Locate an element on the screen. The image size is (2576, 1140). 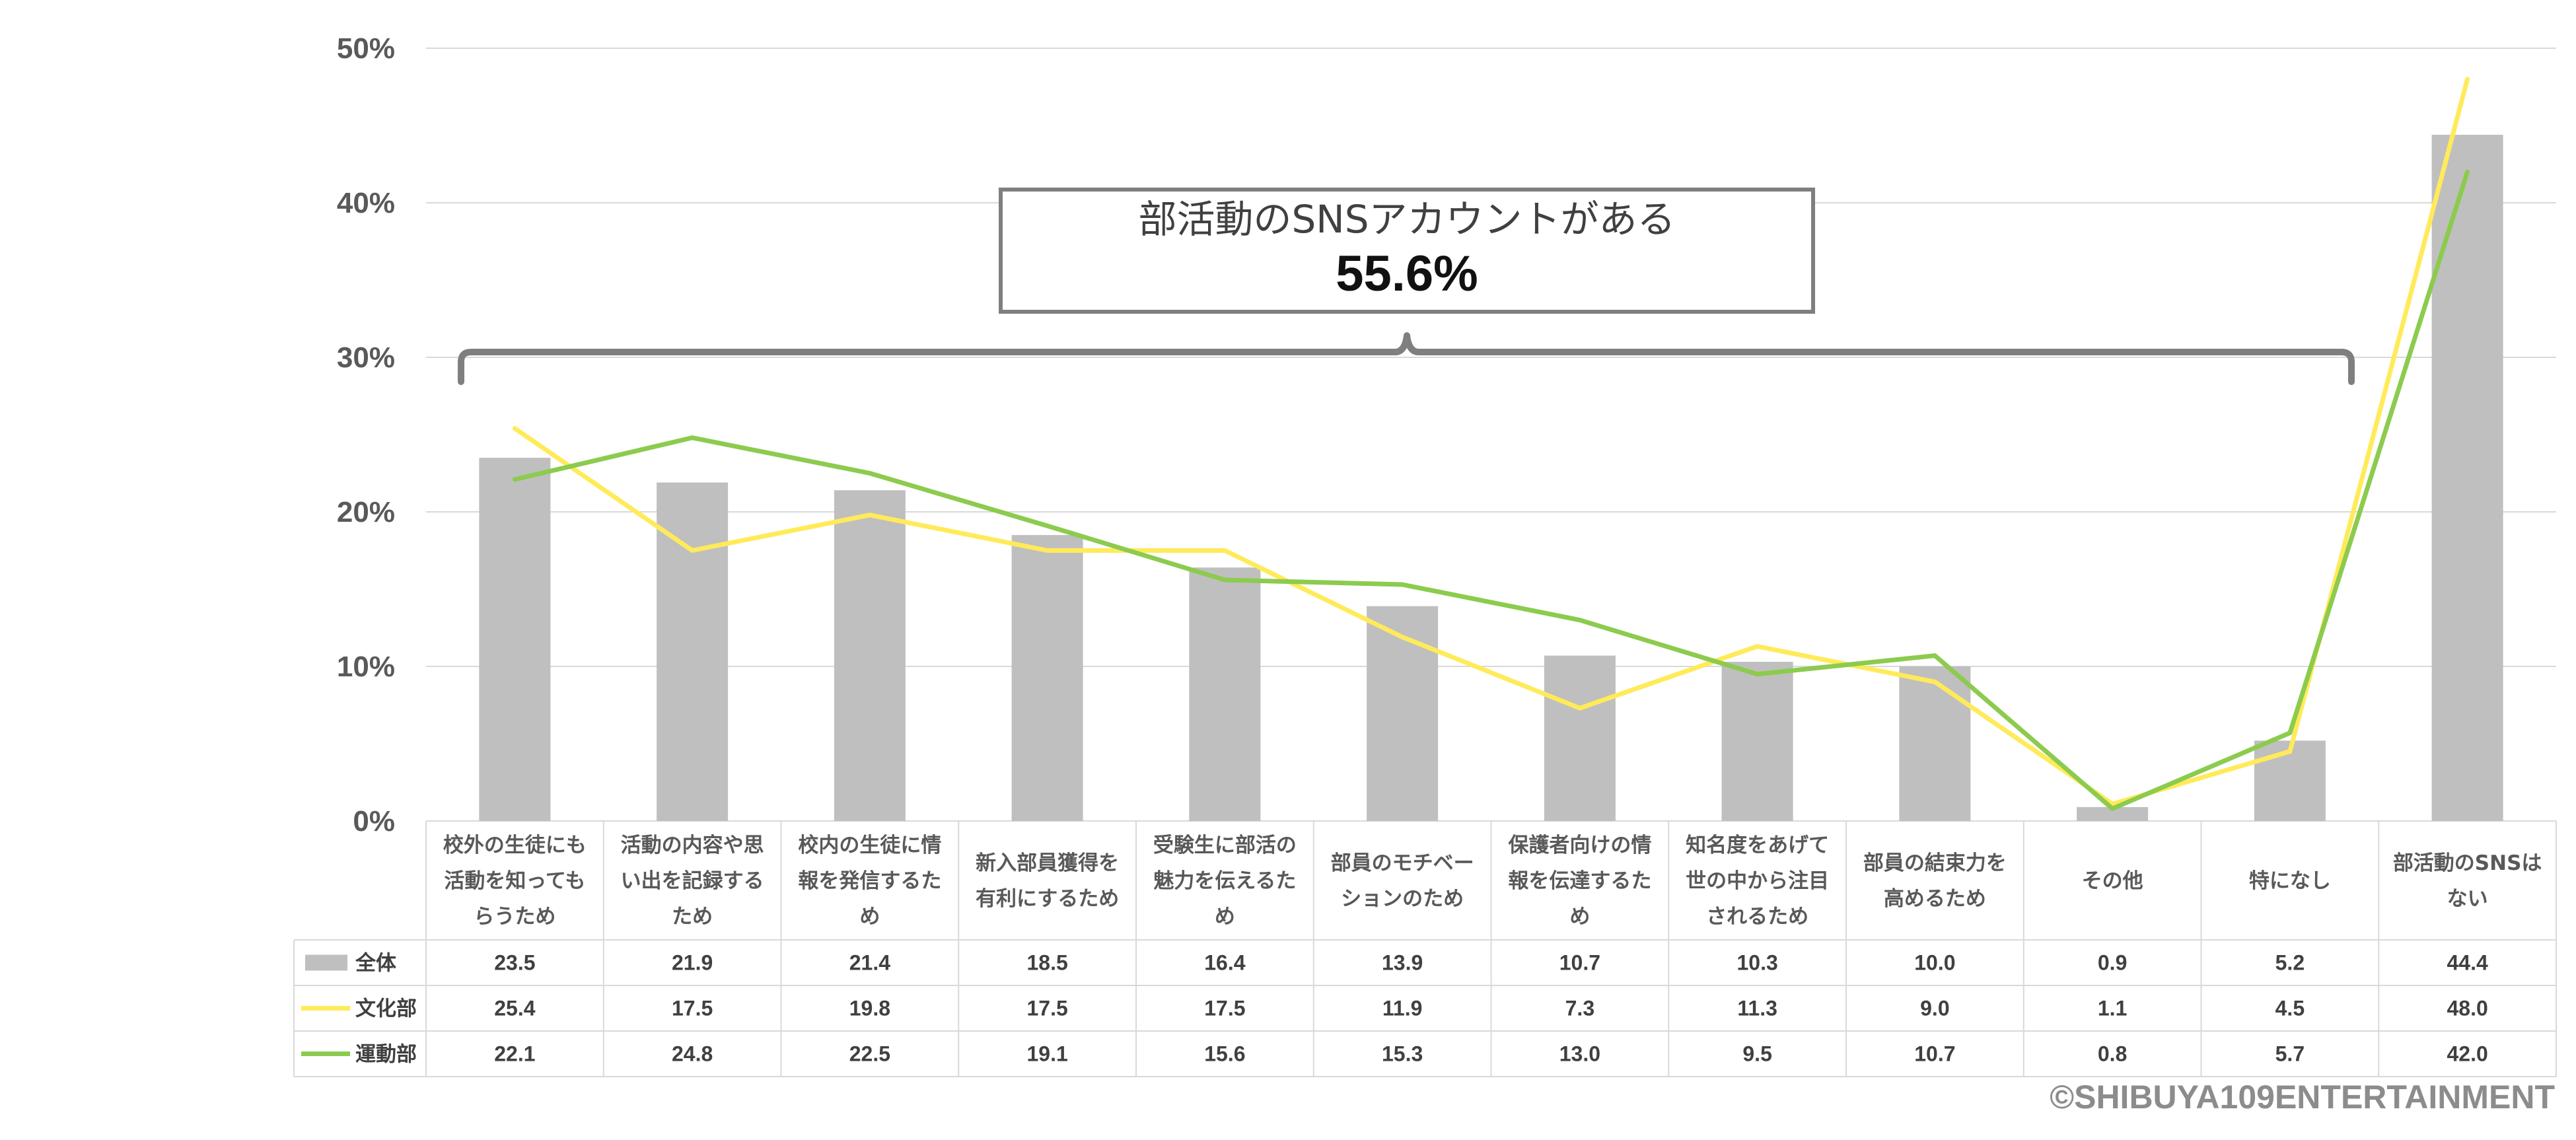
table-cell: 0.9 is located at coordinates (2113, 963).